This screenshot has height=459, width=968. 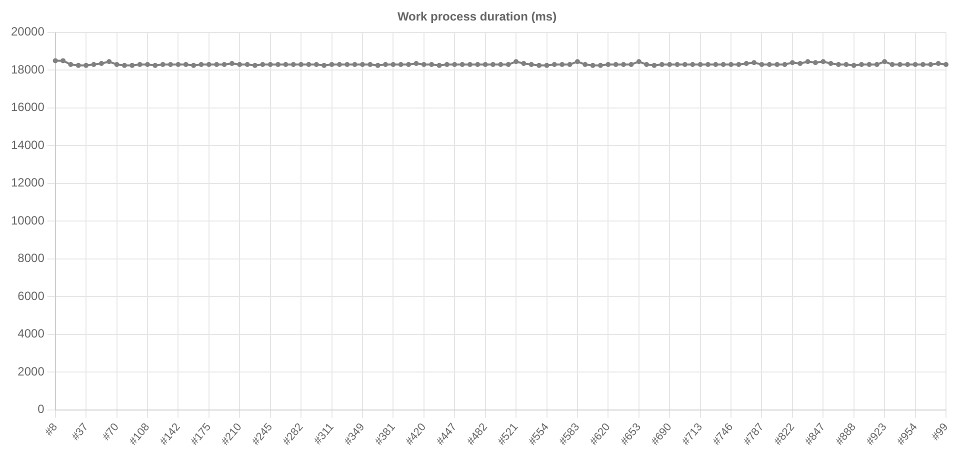 I want to click on y-tick-label: 14000, so click(x=27, y=145).